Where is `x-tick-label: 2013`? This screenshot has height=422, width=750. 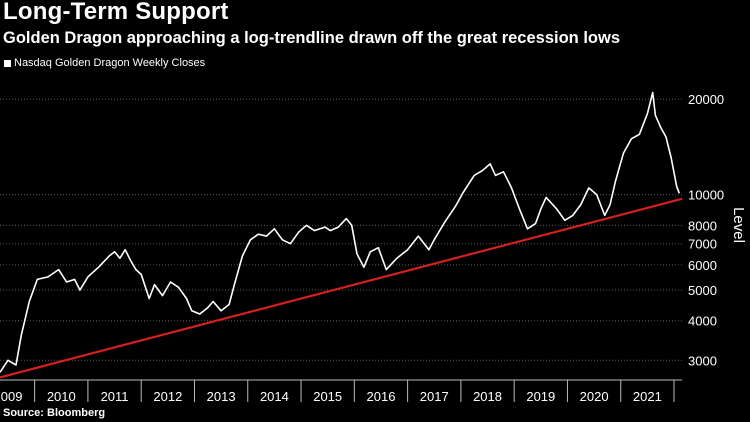 x-tick-label: 2013 is located at coordinates (221, 396).